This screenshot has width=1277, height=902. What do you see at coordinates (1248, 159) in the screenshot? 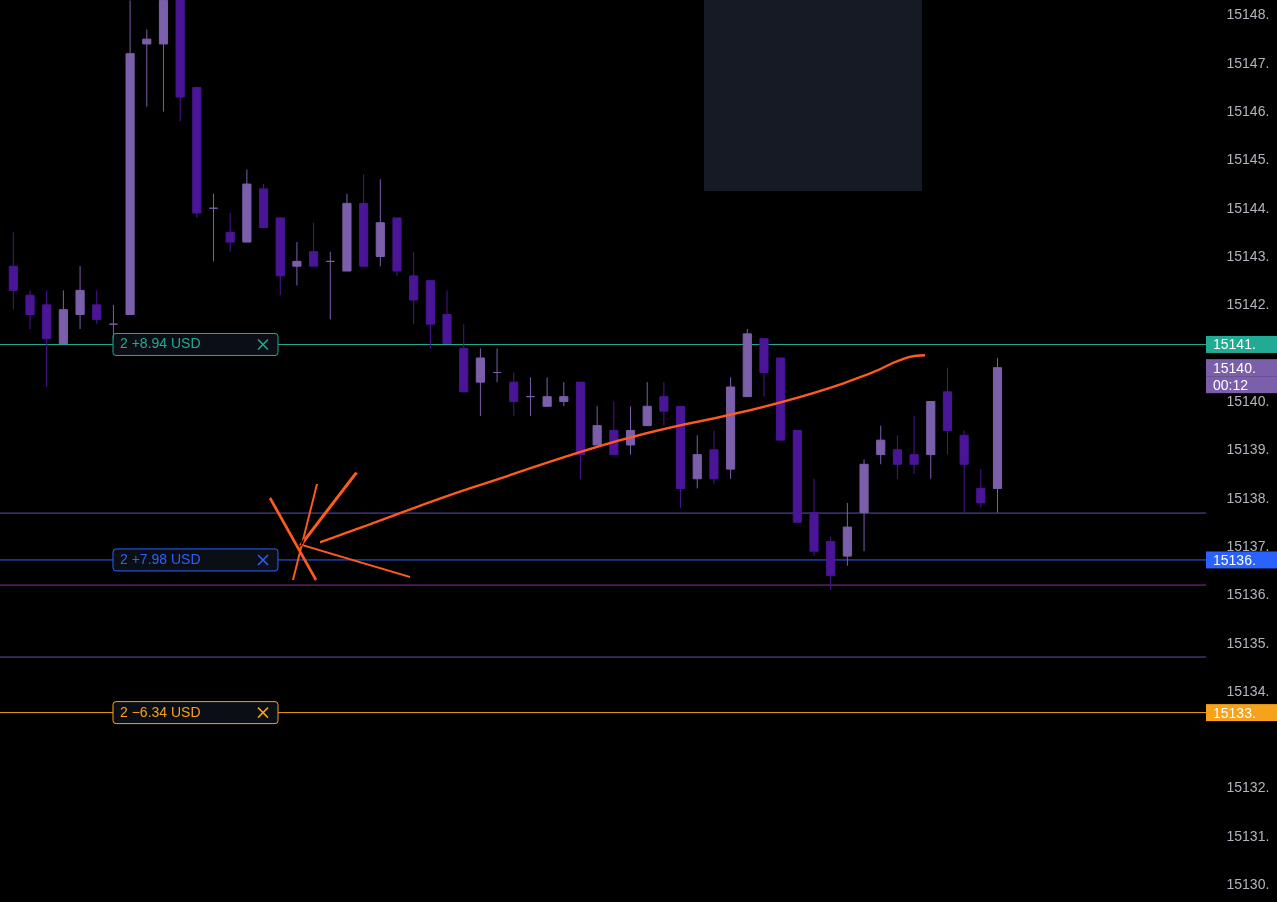
I see `y-tick-label: 15145.` at bounding box center [1248, 159].